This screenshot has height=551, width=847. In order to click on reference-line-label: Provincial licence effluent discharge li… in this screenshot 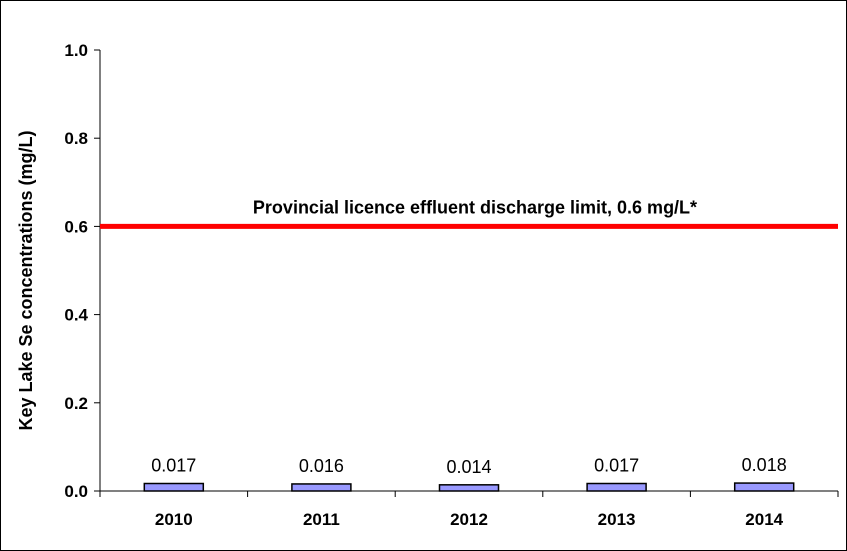, I will do `click(475, 207)`.